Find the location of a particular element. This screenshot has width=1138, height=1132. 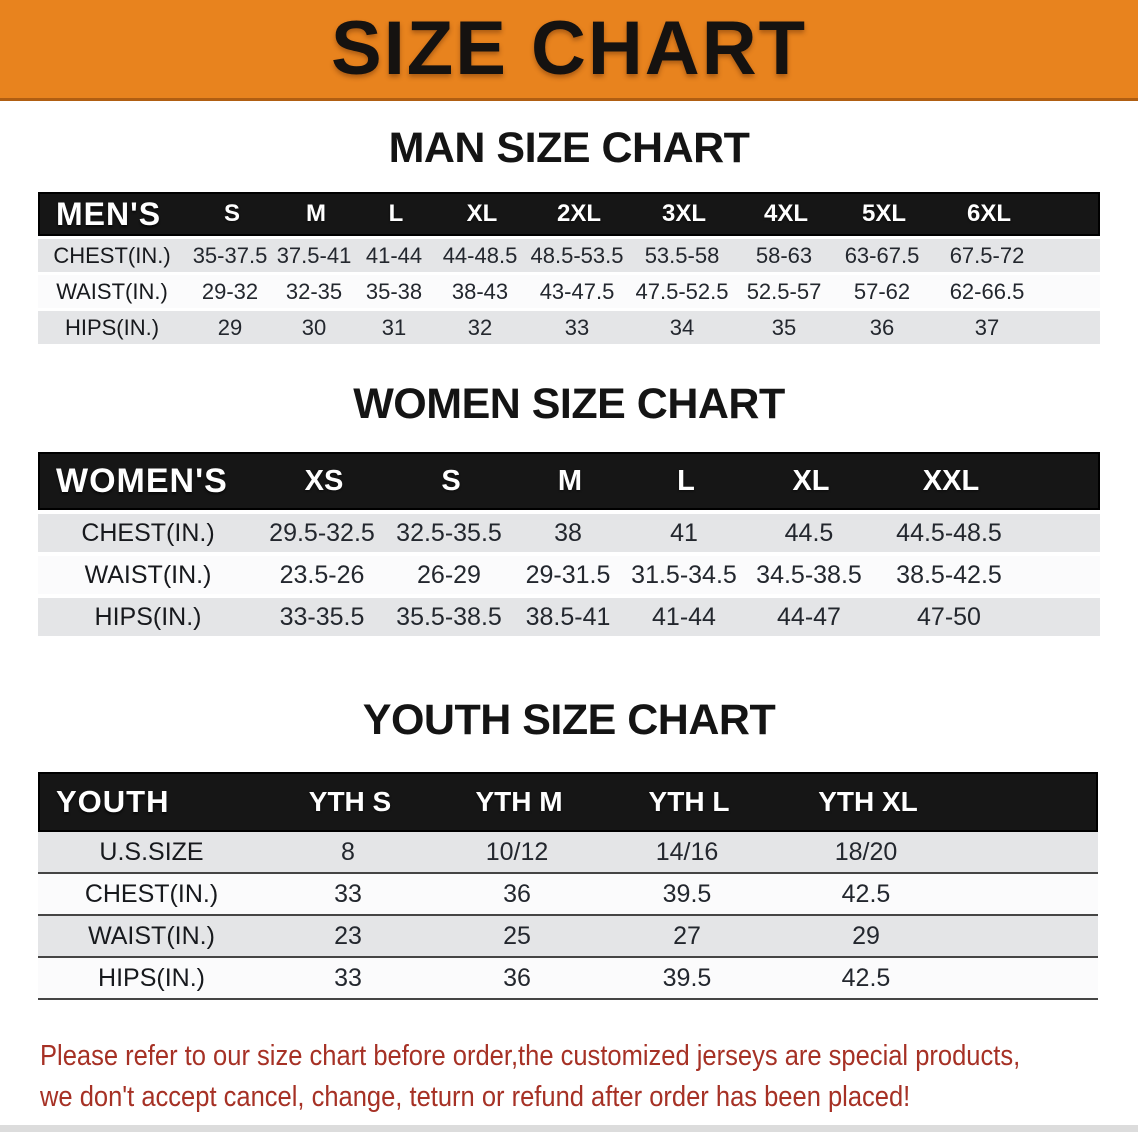

column-header: 3XL is located at coordinates (683, 213).